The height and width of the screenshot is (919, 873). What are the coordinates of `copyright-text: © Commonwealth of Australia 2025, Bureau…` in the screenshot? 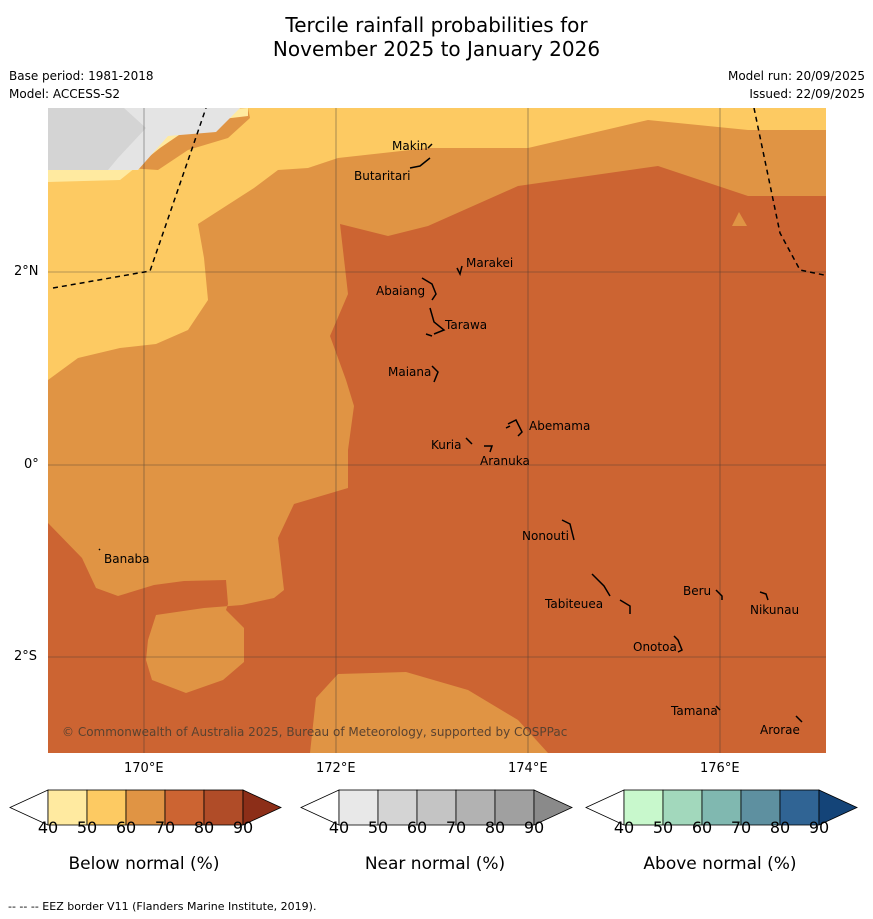 It's located at (314, 732).